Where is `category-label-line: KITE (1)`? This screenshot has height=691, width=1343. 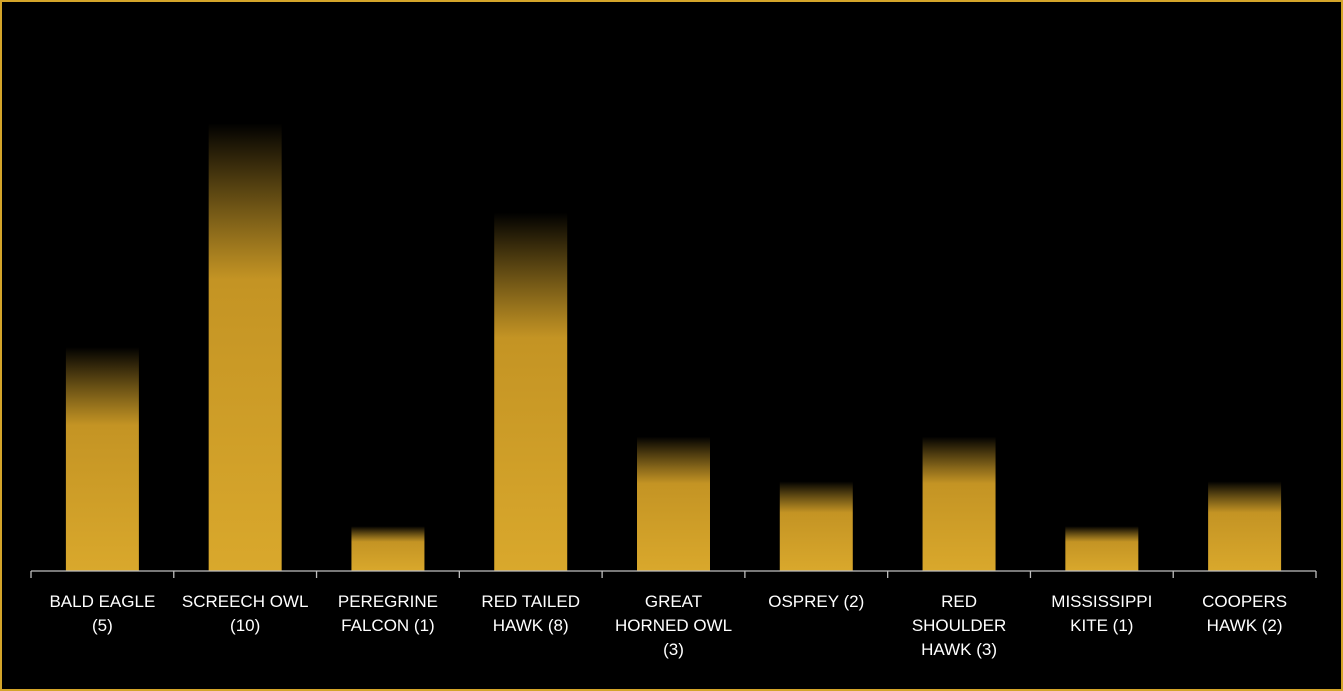 category-label-line: KITE (1) is located at coordinates (1102, 625).